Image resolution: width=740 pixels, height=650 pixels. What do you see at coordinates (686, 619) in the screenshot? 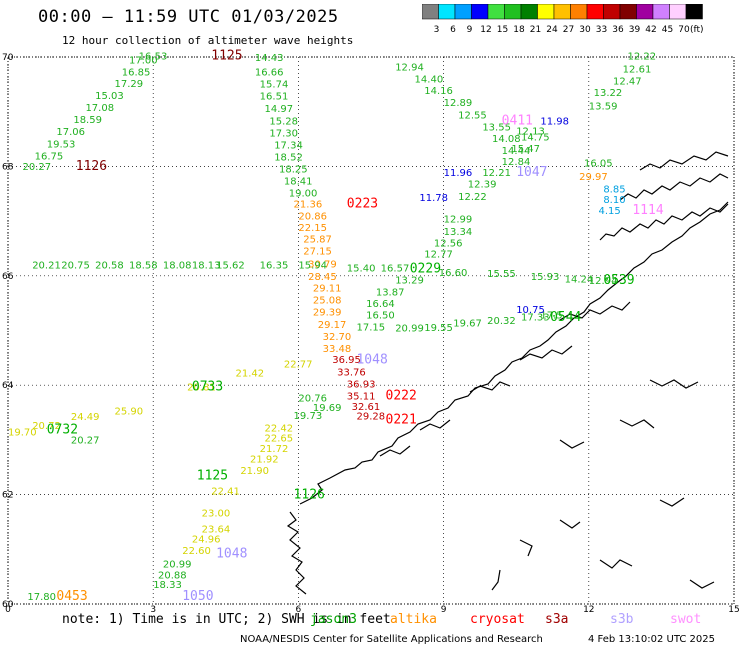
I see `satellite-legend-swot: swot` at bounding box center [686, 619].